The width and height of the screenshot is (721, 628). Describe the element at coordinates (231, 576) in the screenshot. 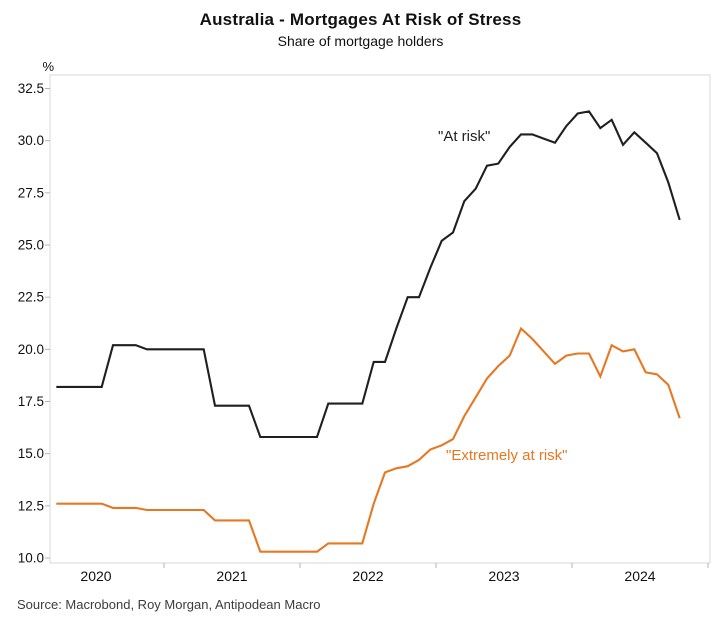

I see `x-tick-label: 2021` at that location.